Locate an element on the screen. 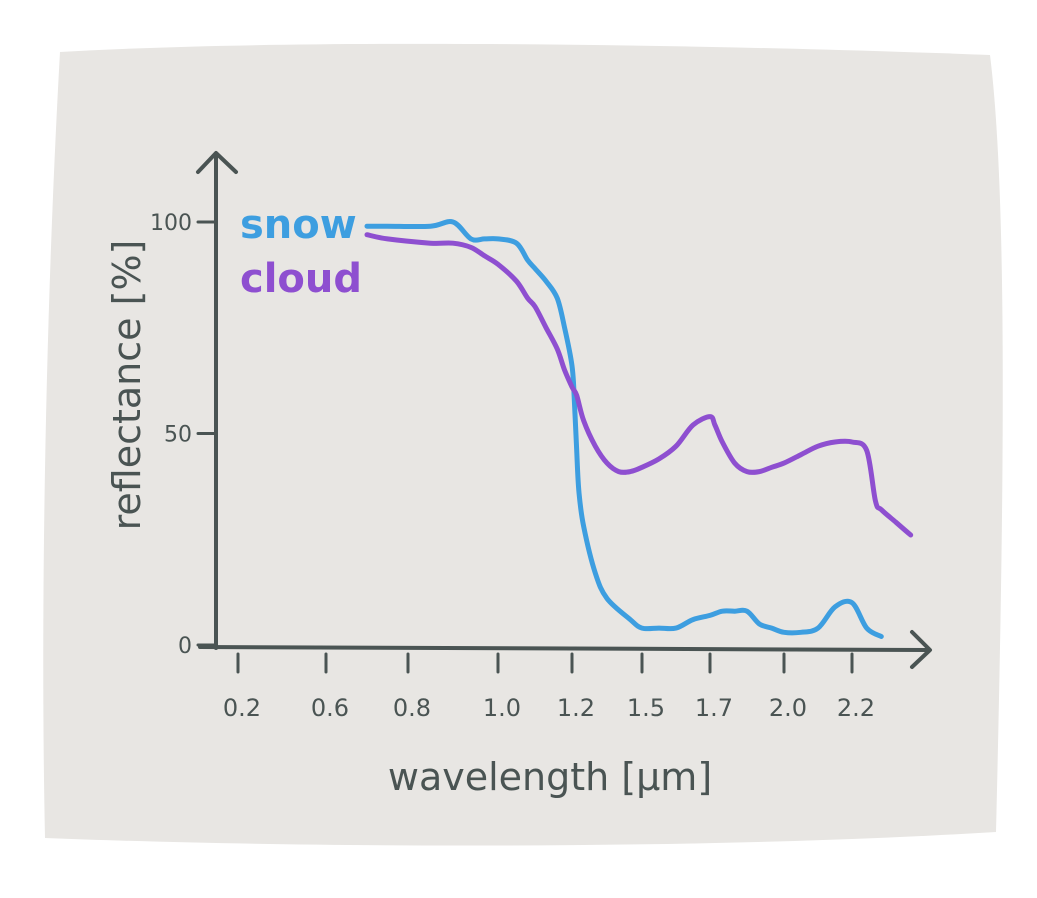  x-axis-arrowhead is located at coordinates (921, 649).